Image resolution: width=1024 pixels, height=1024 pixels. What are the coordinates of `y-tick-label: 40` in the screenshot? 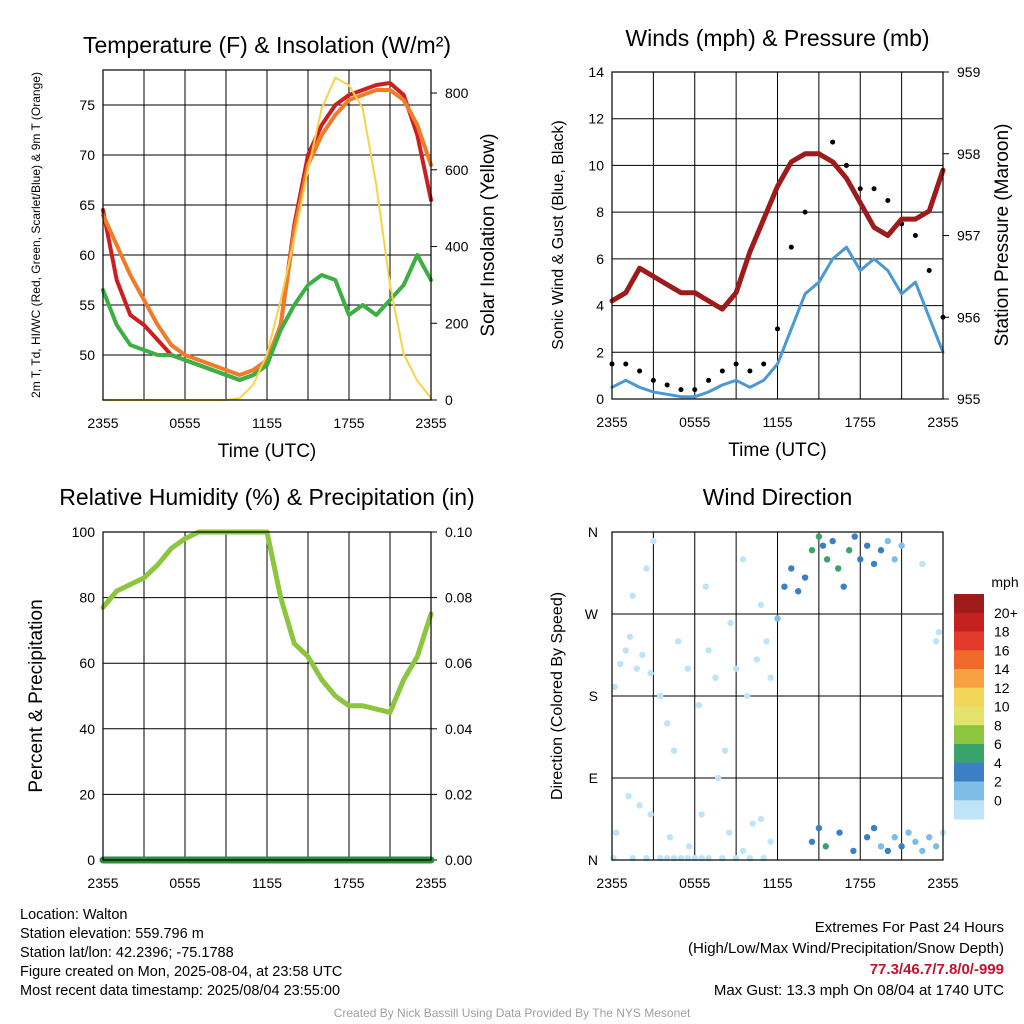 It's located at (87, 729).